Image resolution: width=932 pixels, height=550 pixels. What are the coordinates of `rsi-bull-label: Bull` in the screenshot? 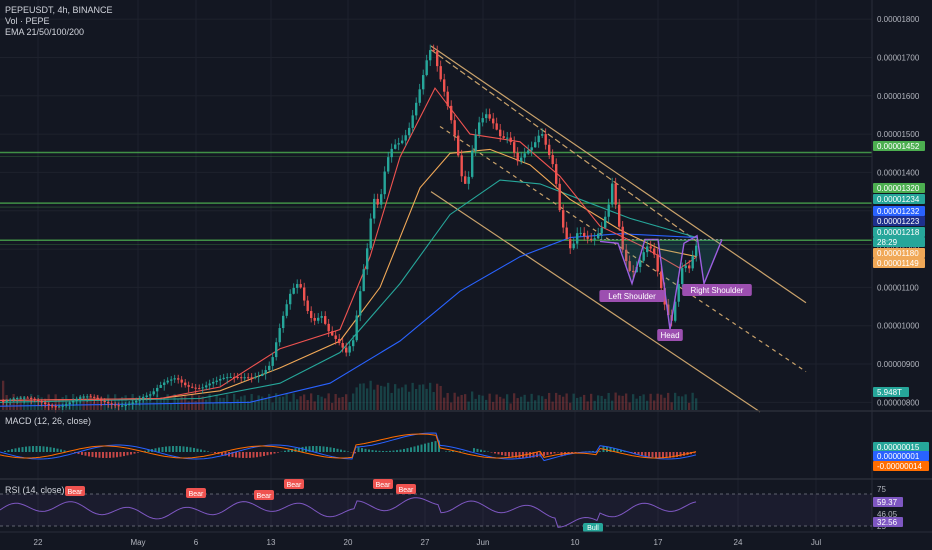 It's located at (593, 527).